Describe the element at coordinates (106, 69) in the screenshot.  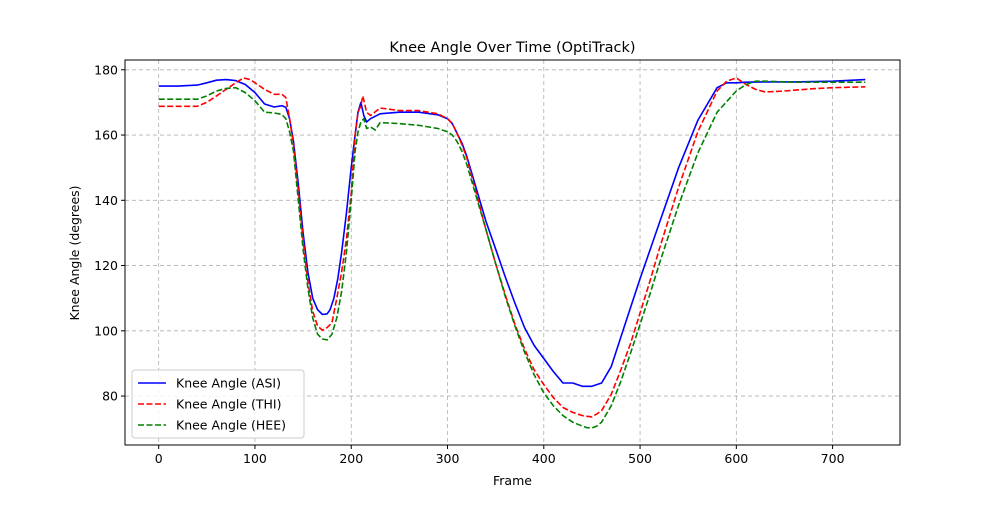
I see `y-tick-label: 180` at that location.